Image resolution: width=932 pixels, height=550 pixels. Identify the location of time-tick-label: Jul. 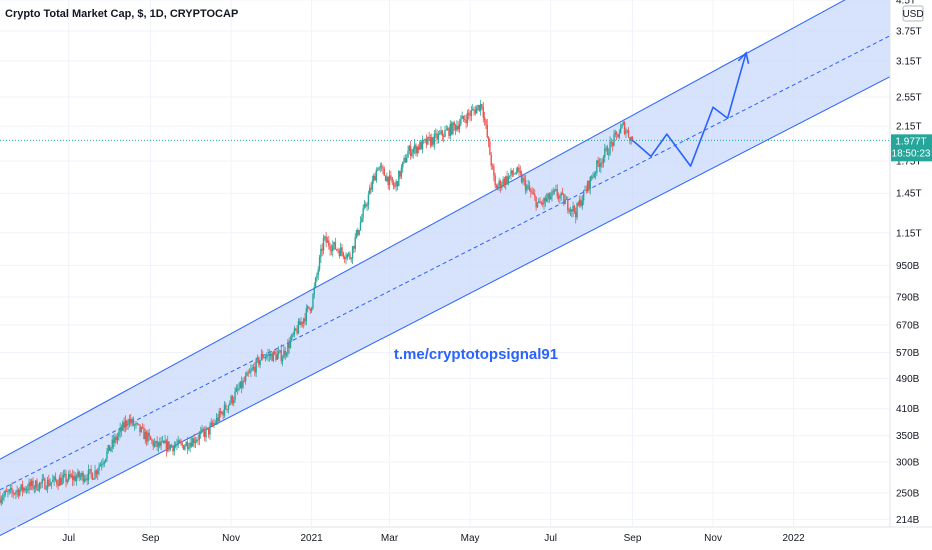
(550, 538).